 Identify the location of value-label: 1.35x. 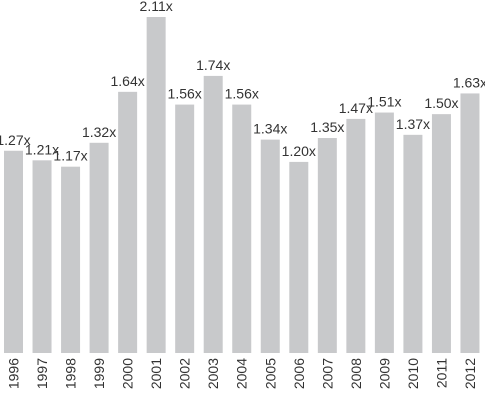
(327, 127).